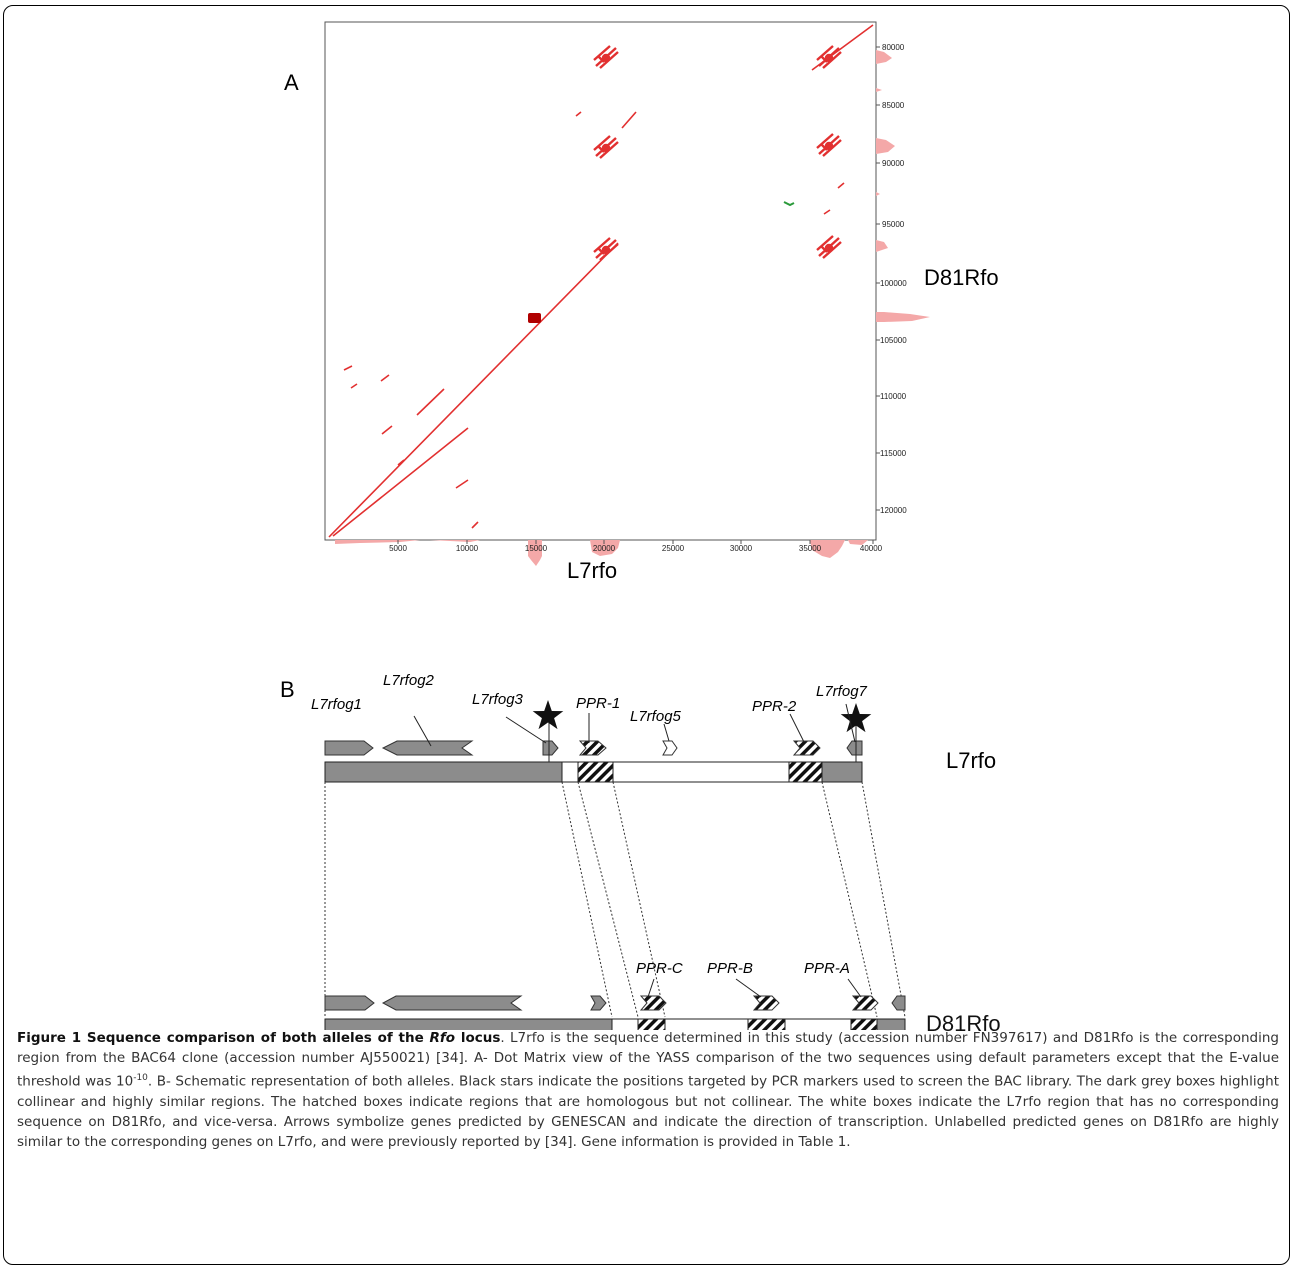  What do you see at coordinates (593, 772) in the screenshot?
I see `l7rfo-track` at bounding box center [593, 772].